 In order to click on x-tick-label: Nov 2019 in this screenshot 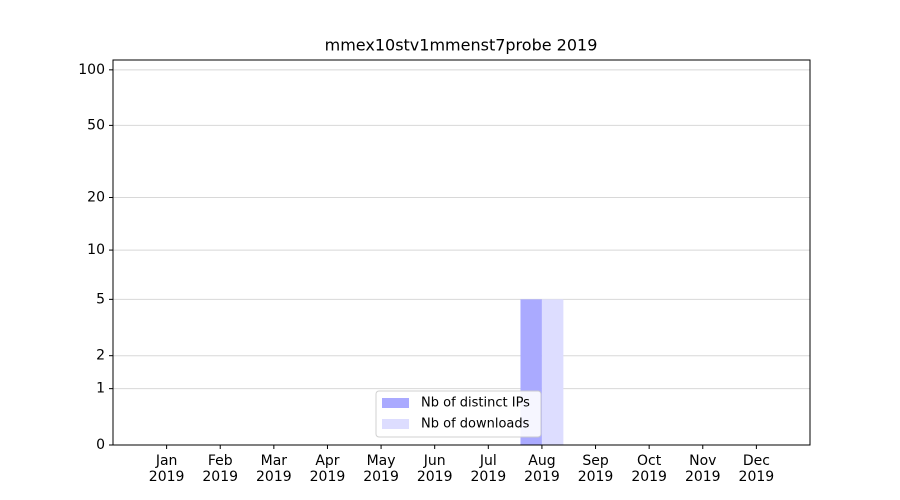, I will do `click(702, 469)`.